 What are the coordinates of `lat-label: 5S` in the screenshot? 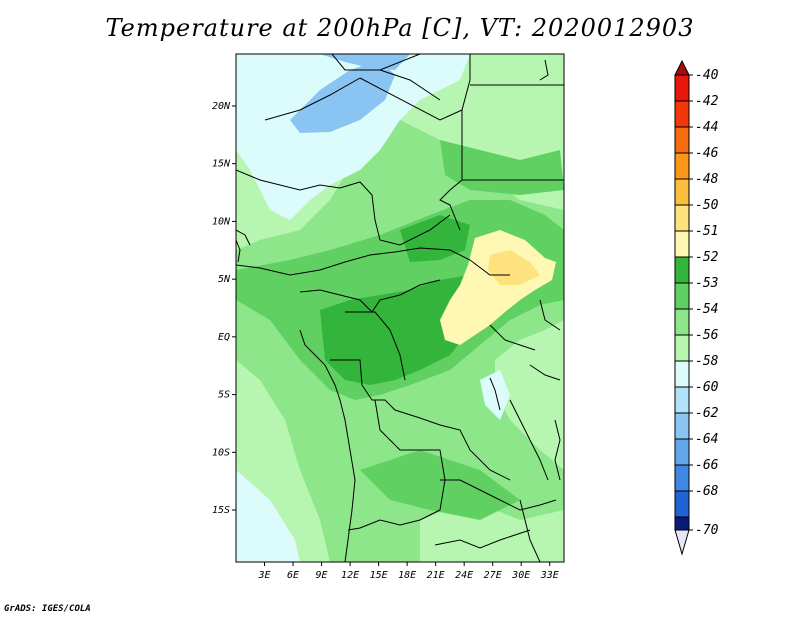 It's located at (224, 395).